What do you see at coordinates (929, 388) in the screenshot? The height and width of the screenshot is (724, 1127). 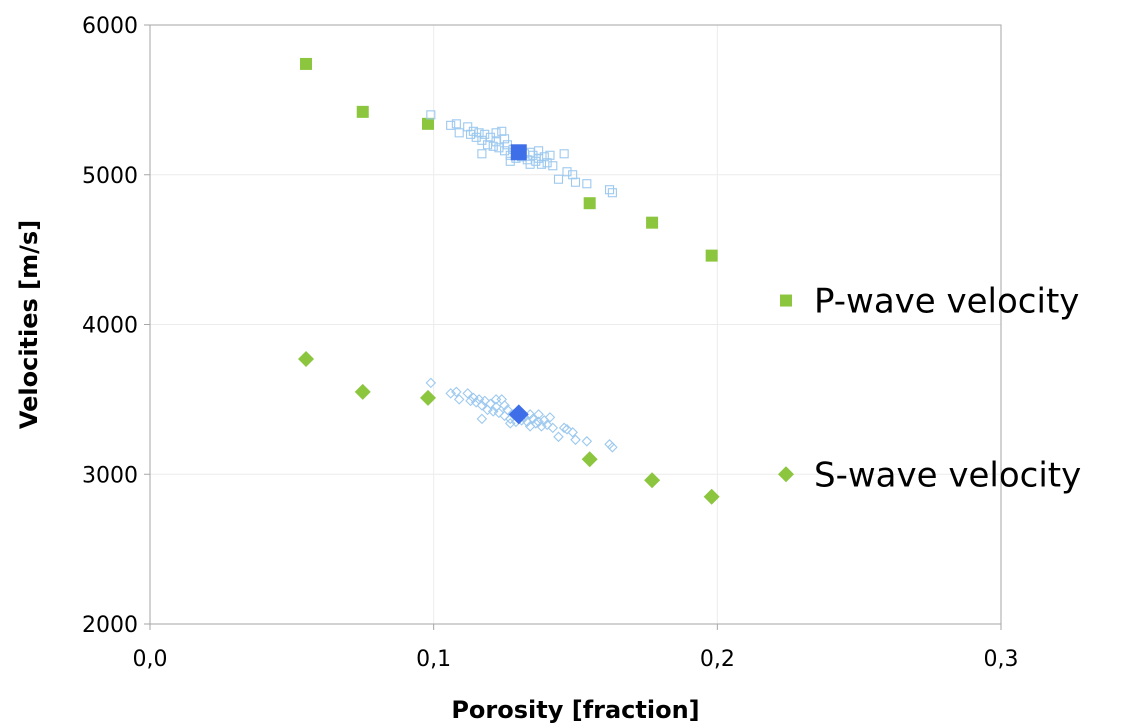 I see `legend: P-wave velocity S-wave velocity` at bounding box center [929, 388].